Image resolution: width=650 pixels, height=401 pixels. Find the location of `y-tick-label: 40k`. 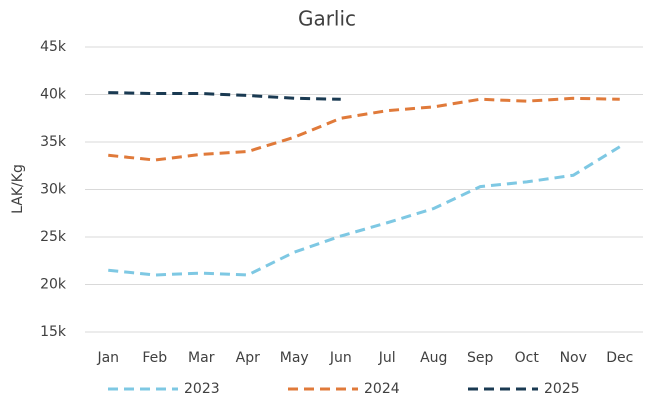

y-tick-label: 40k is located at coordinates (53, 95).